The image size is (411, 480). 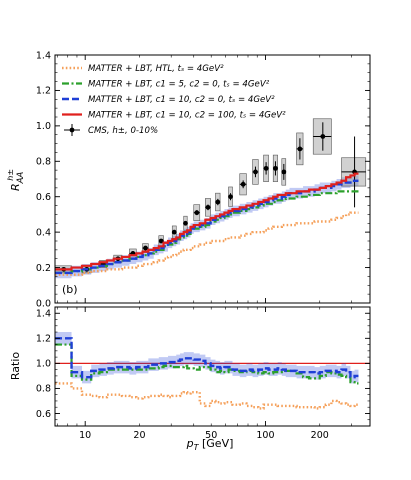 I want to click on y-axis-title-lower: Ratio, so click(x=15, y=366).